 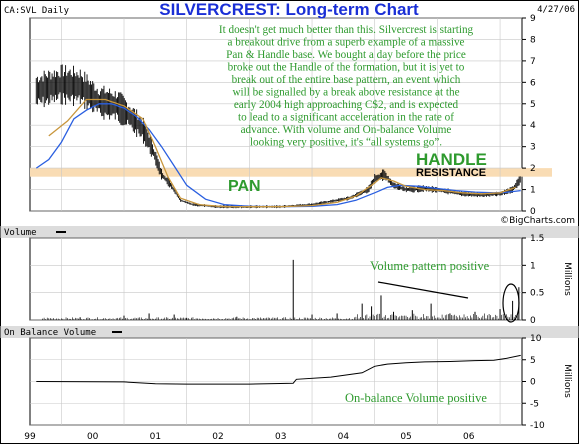 I want to click on y-tick-label: 10, so click(x=536, y=339).